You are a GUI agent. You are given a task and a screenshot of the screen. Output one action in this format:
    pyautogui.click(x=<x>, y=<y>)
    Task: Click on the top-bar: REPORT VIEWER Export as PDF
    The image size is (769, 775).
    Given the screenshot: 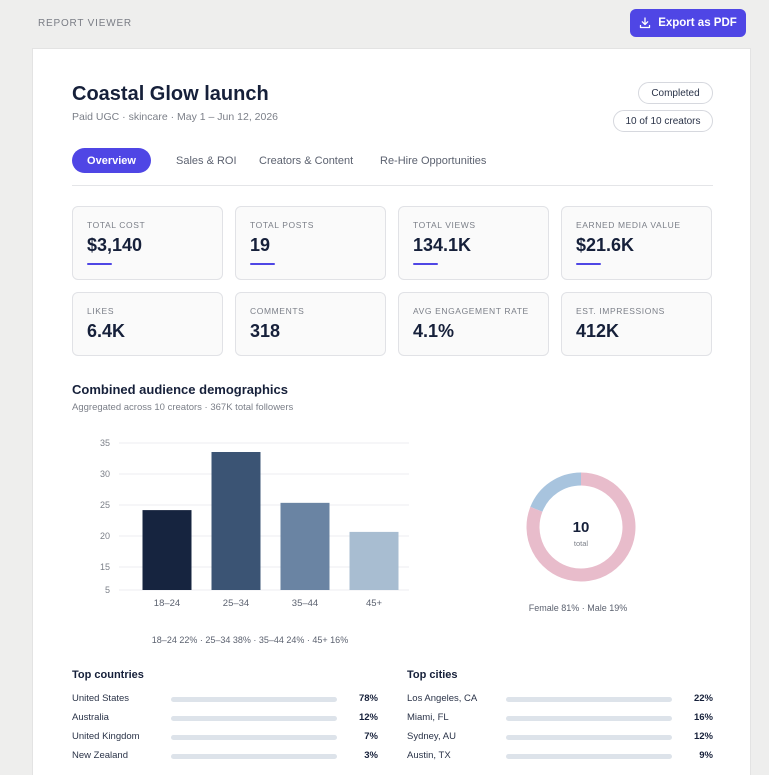 What is the action you would take?
    pyautogui.click(x=384, y=24)
    